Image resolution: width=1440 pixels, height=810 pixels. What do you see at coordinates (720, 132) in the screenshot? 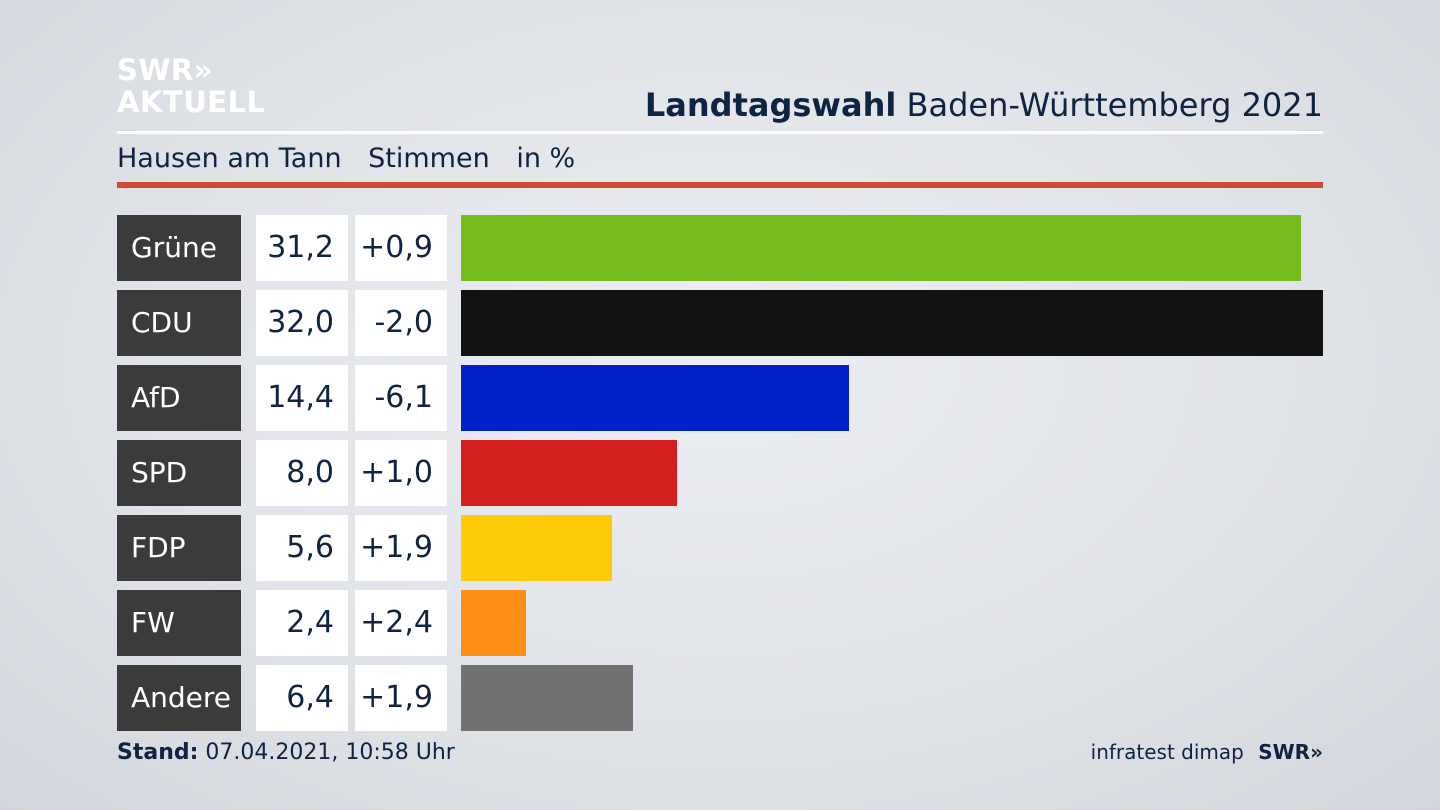
I see `header-divider` at bounding box center [720, 132].